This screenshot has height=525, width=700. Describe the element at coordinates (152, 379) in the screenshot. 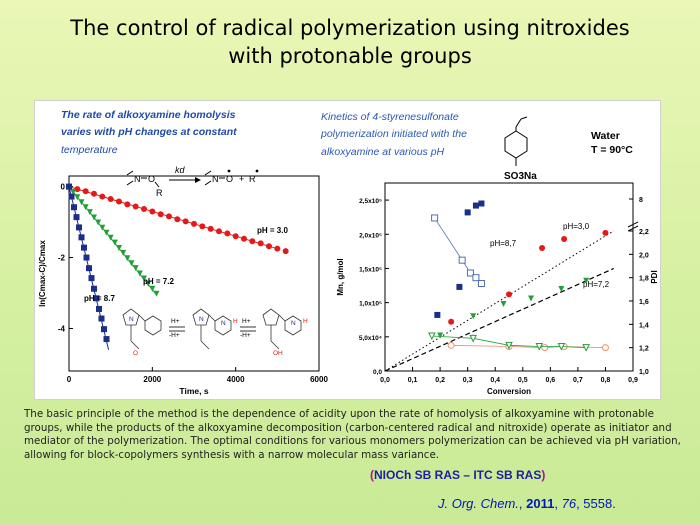

I see `chart1-xtick-label: 2000` at that location.